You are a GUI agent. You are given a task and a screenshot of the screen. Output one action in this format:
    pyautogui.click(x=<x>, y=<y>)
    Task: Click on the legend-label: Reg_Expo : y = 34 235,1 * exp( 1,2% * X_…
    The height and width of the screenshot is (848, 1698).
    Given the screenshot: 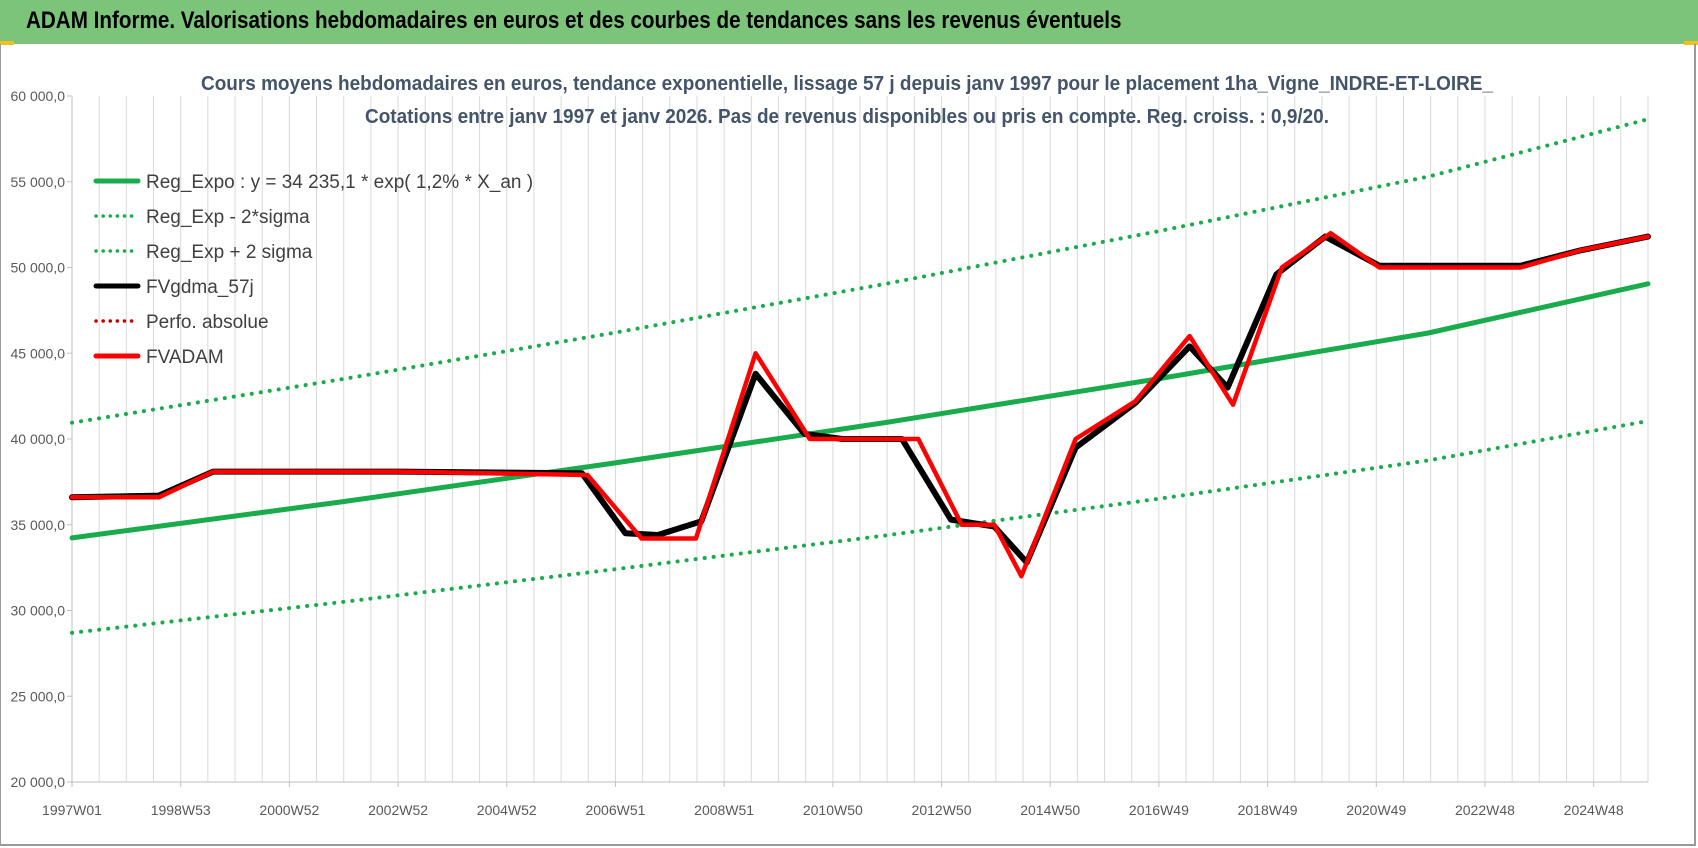 What is the action you would take?
    pyautogui.click(x=339, y=182)
    